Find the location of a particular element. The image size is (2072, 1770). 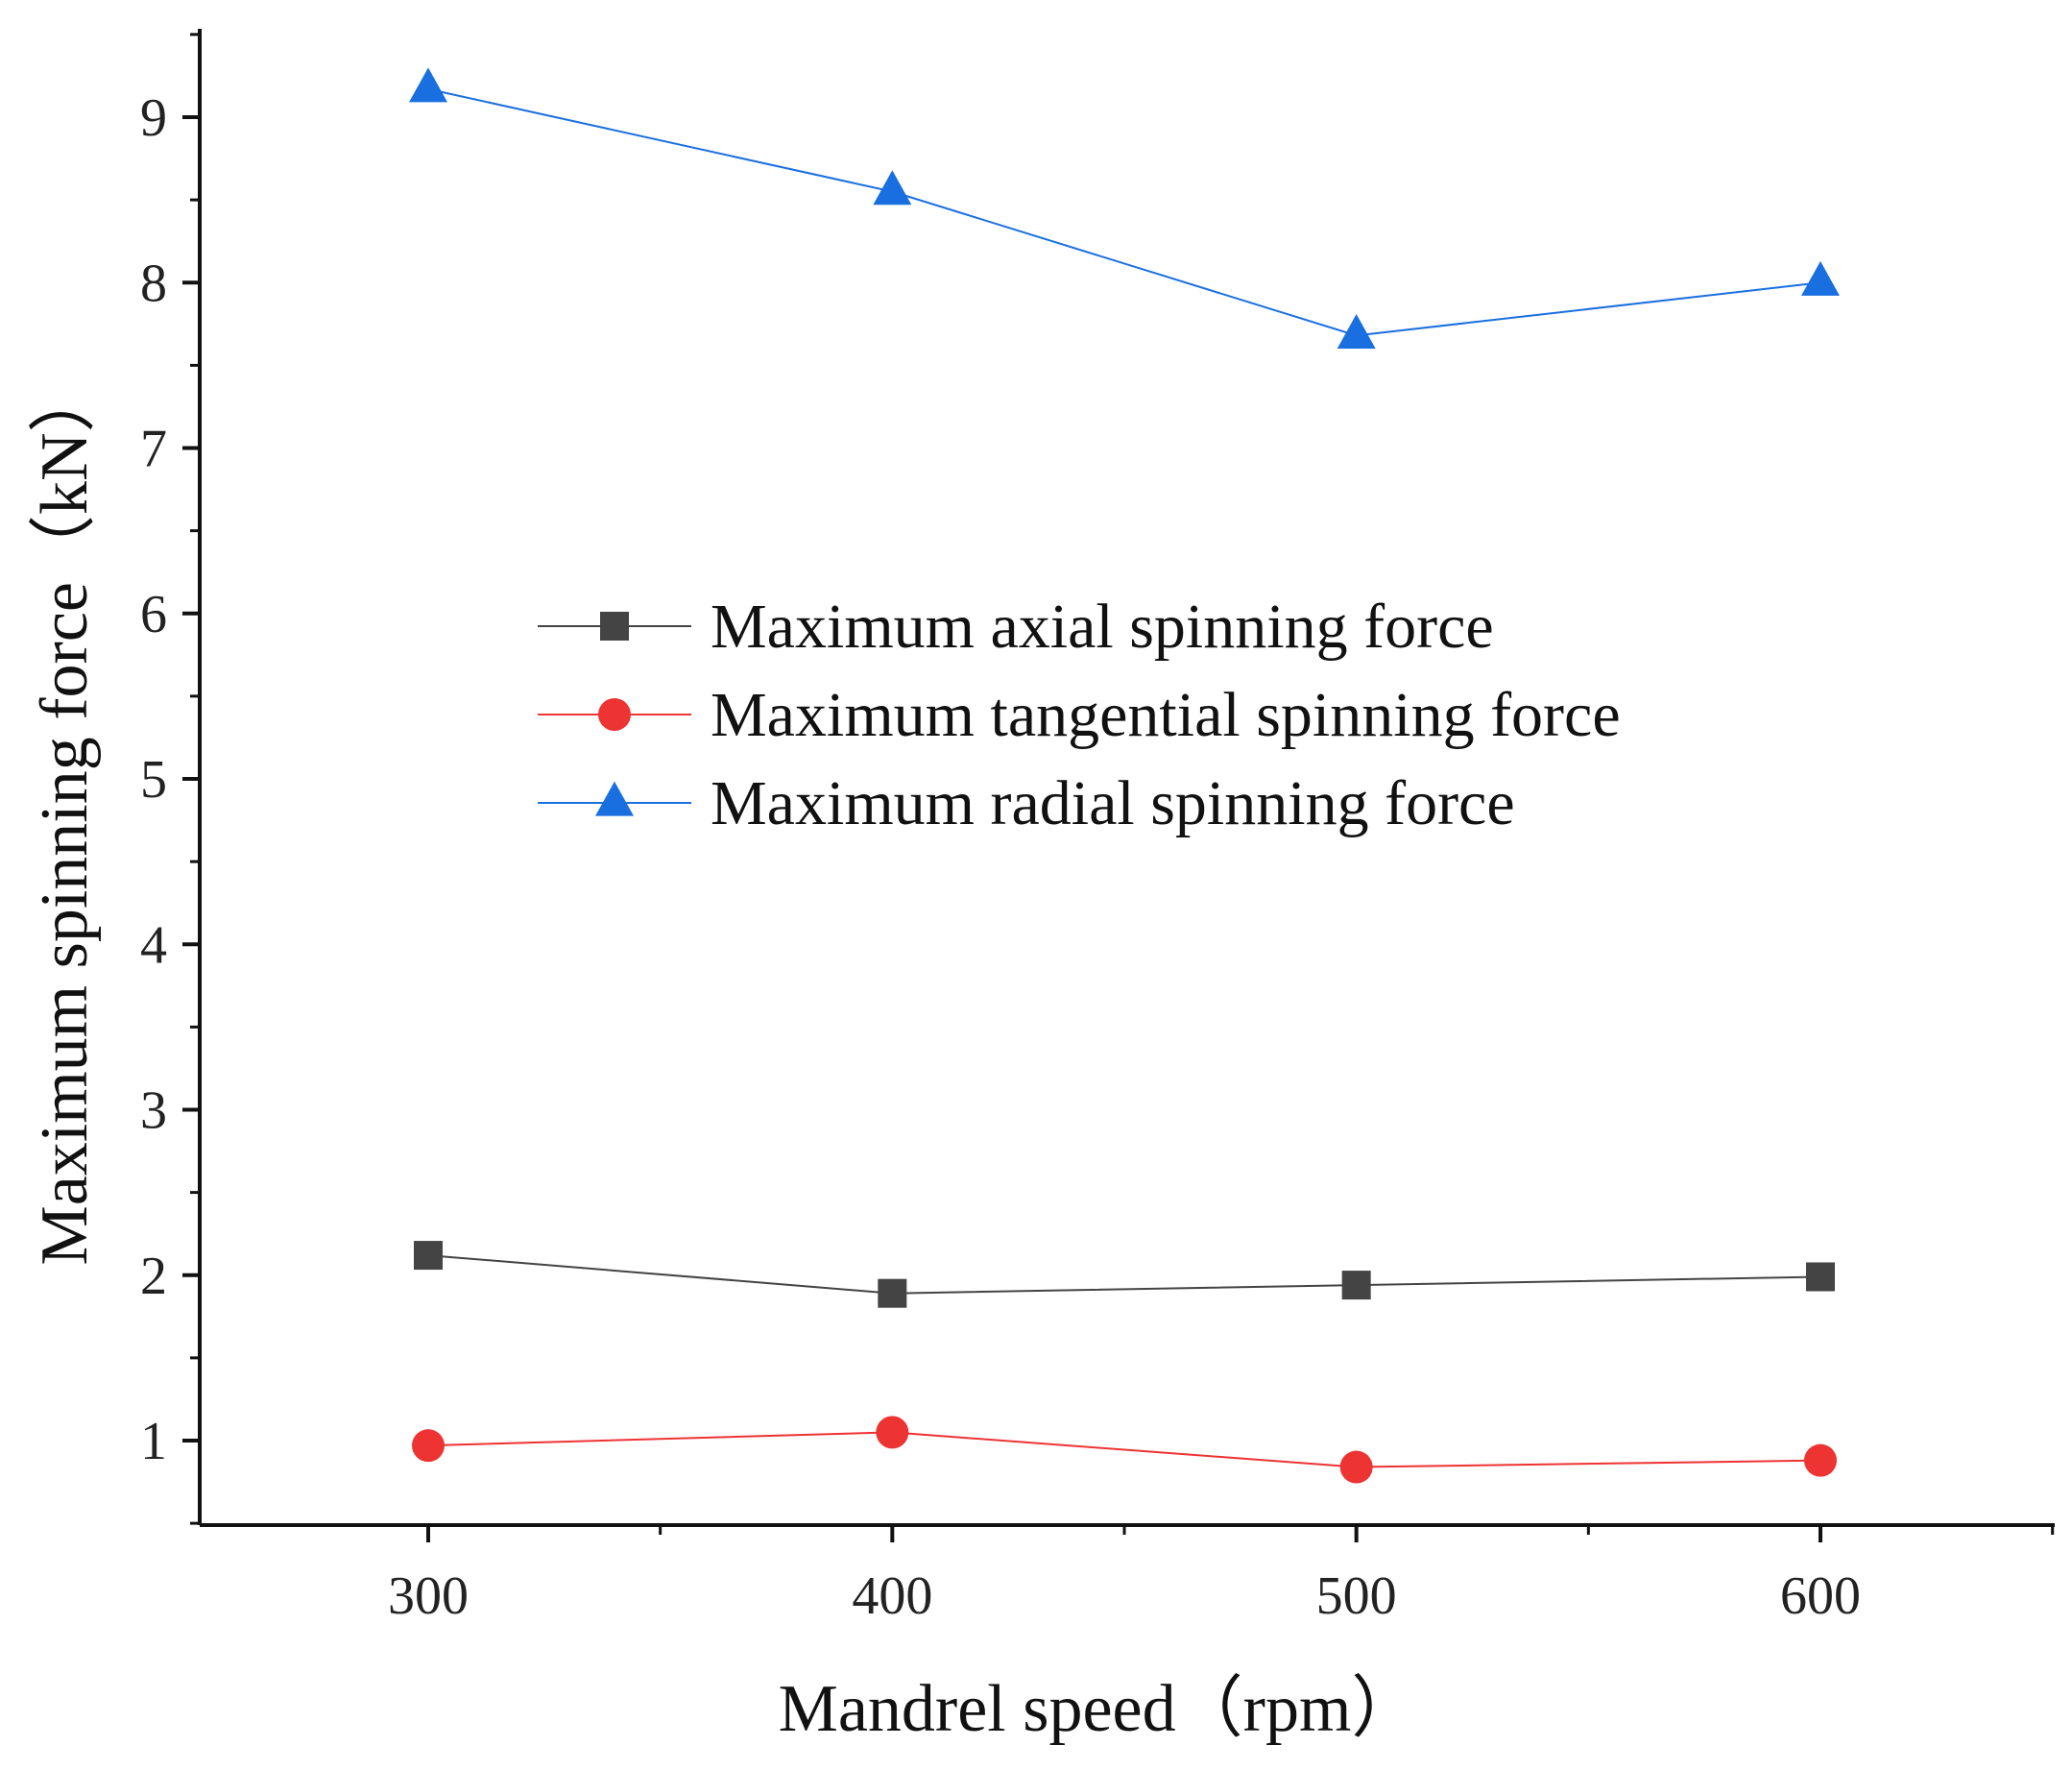

series-square is located at coordinates (1124, 1274).